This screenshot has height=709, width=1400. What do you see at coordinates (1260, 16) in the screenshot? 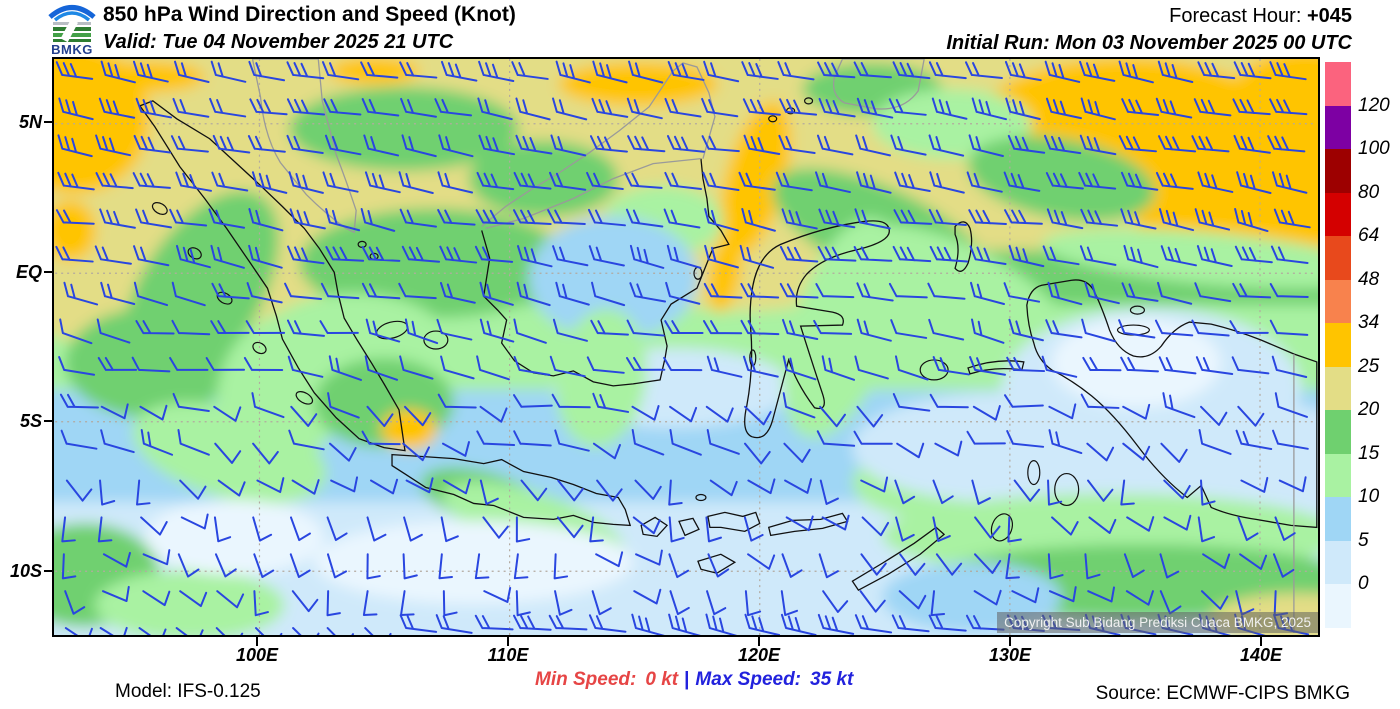
I see `forecast-hour: Forecast Hour: +045` at bounding box center [1260, 16].